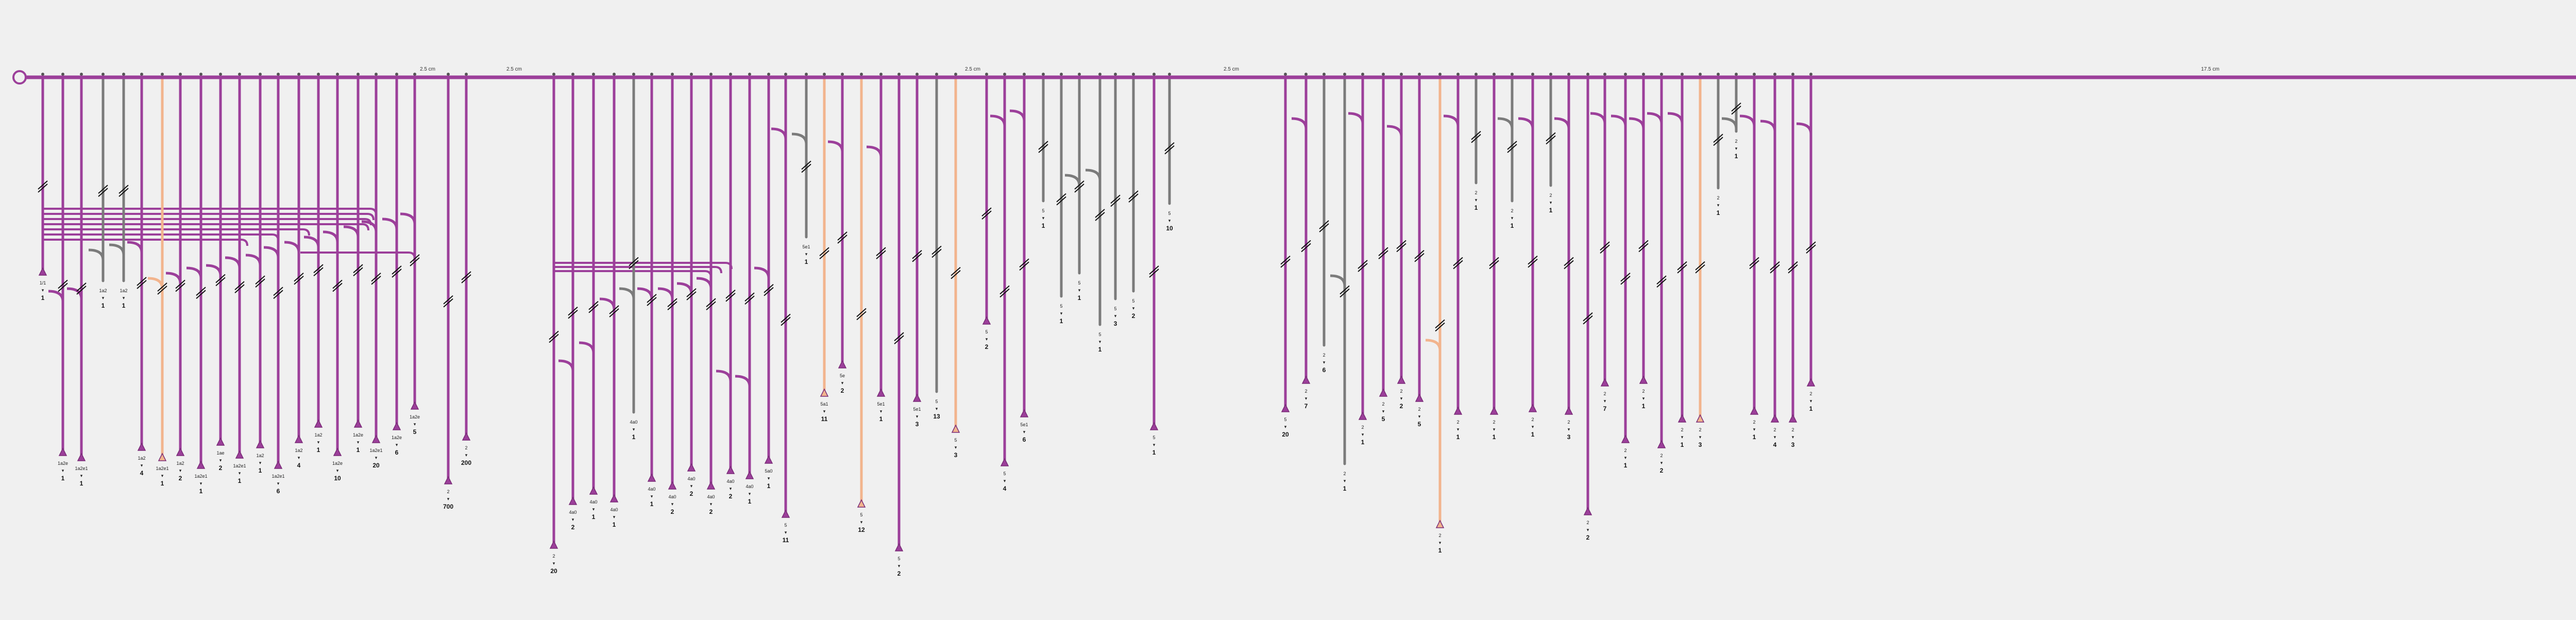  Describe the element at coordinates (1476, 142) in the screenshot. I see `drop-66: 2 ▾1` at that location.